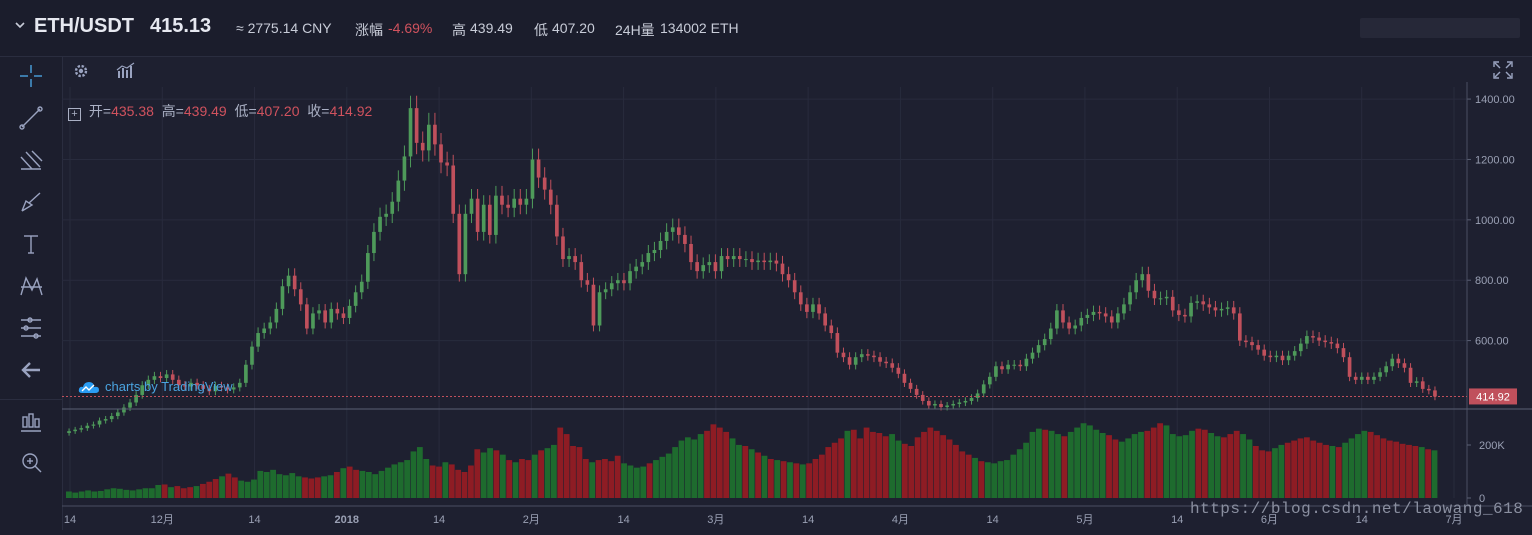  What do you see at coordinates (81, 71) in the screenshot?
I see `settings-gear-icon` at bounding box center [81, 71].